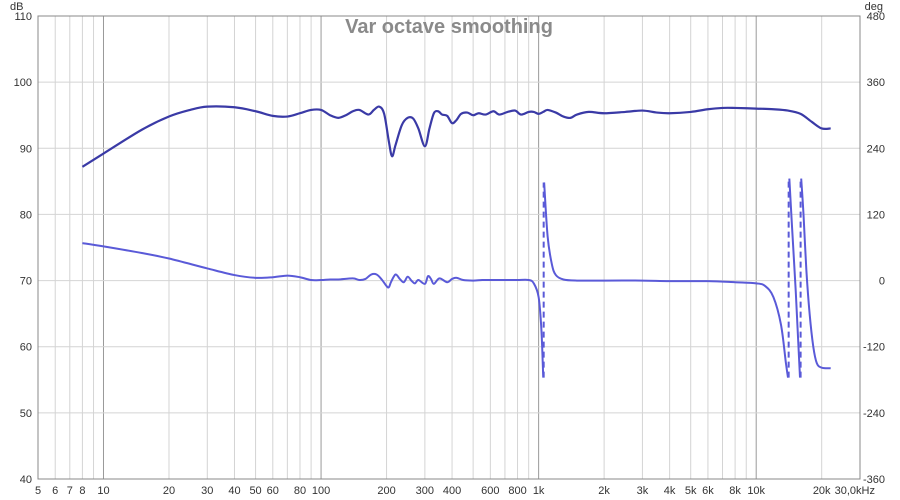 This screenshot has width=900, height=500. Describe the element at coordinates (23, 83) in the screenshot. I see `y-left-tick-label: 100` at that location.